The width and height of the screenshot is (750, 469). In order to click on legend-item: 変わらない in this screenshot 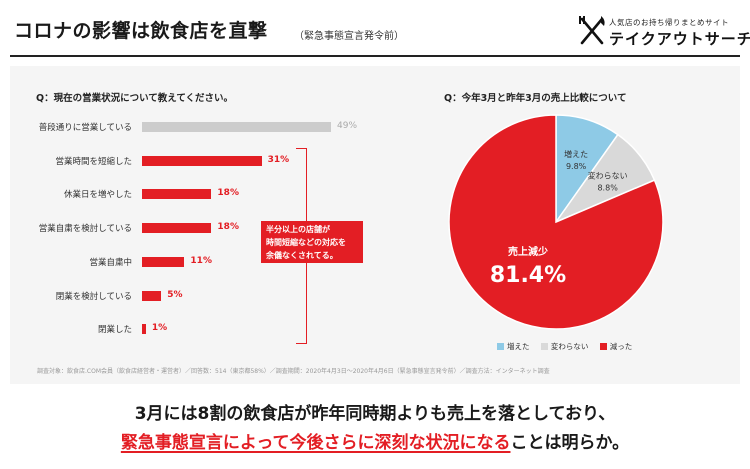, I will do `click(564, 346)`.